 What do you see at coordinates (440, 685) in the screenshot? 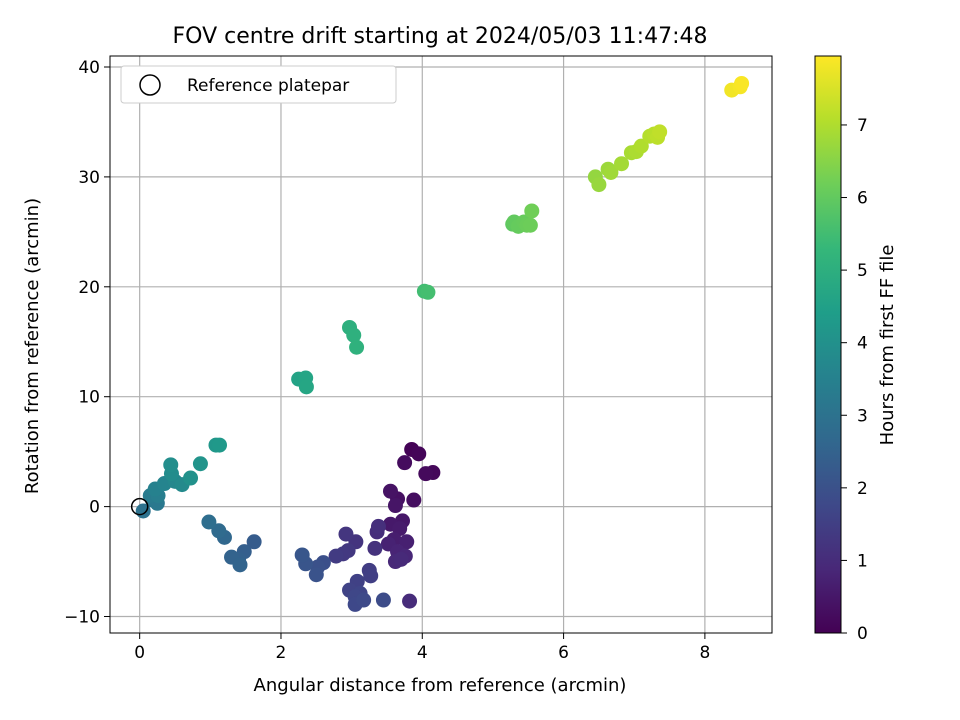
I see `x-axis-label: Angular distance from reference (arcmin)` at bounding box center [440, 685].